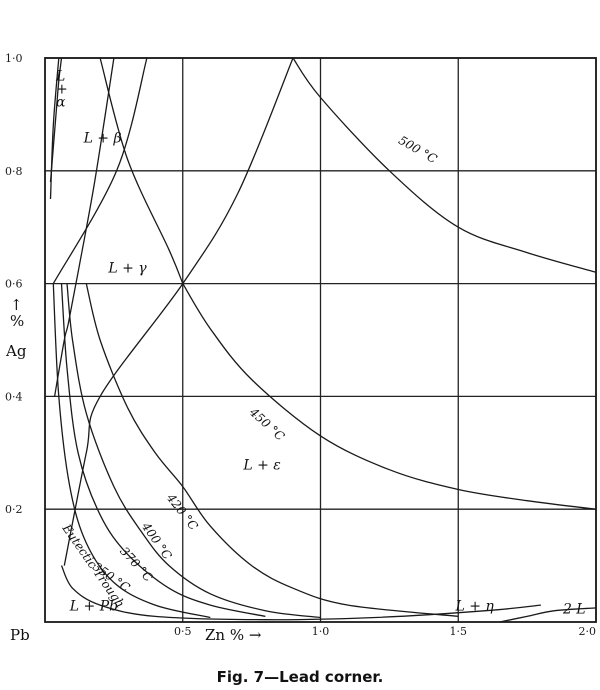 The height and width of the screenshot is (690, 600). I want to click on region-L-plus-alpha: L + α, so click(61, 90).